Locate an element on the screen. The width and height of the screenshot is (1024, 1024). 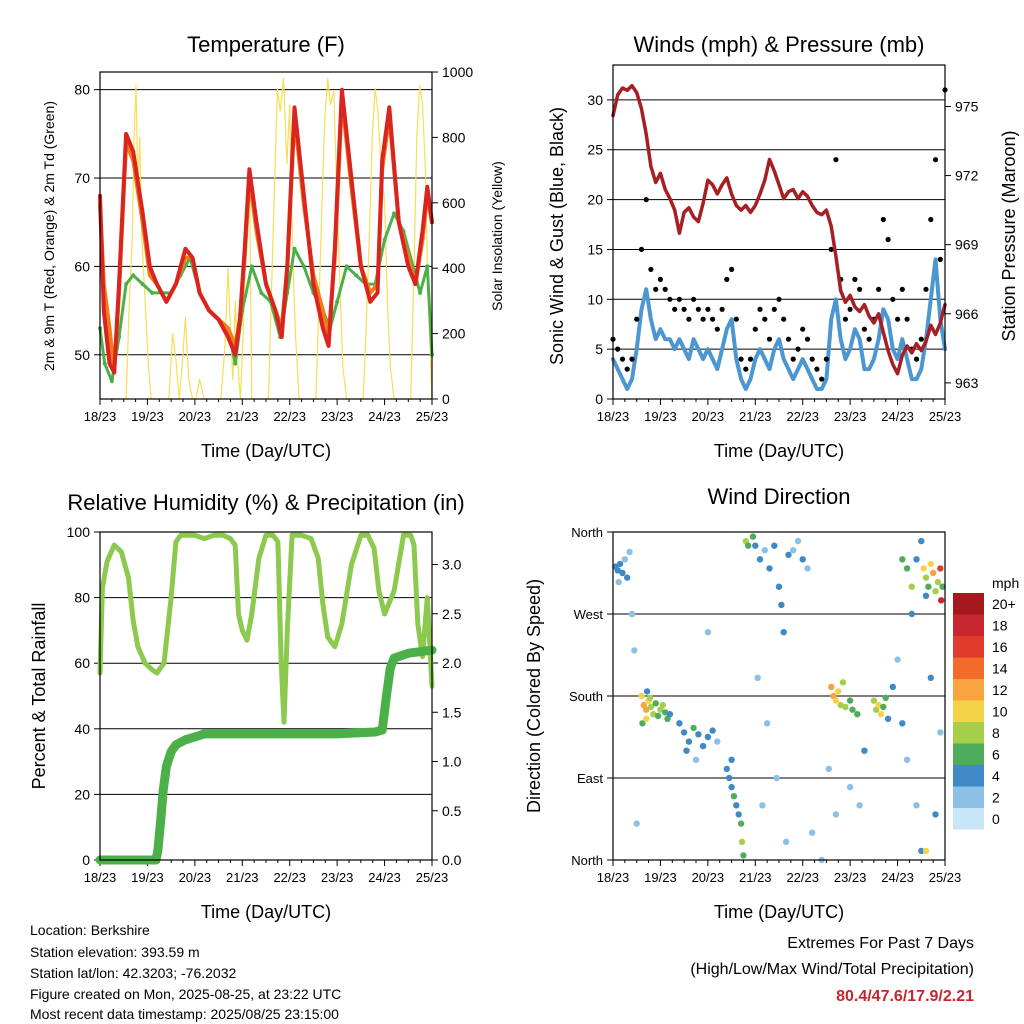
humidity-ylabel: Percent & Total Rainfall is located at coordinates (39, 696).